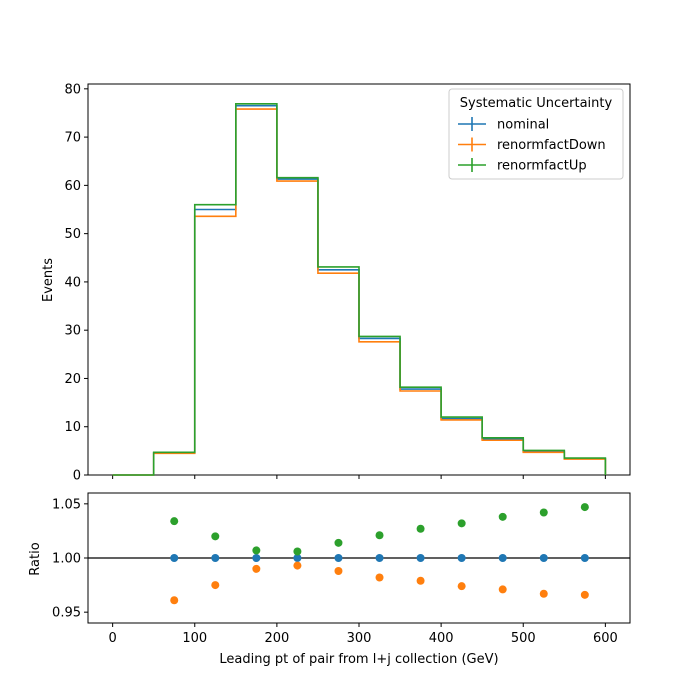  I want to click on main-y-tick-label: 30, so click(72, 331).